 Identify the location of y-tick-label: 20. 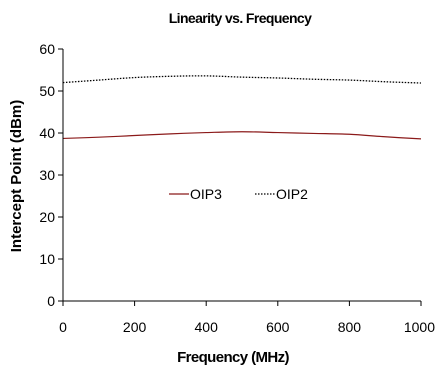
(47, 217).